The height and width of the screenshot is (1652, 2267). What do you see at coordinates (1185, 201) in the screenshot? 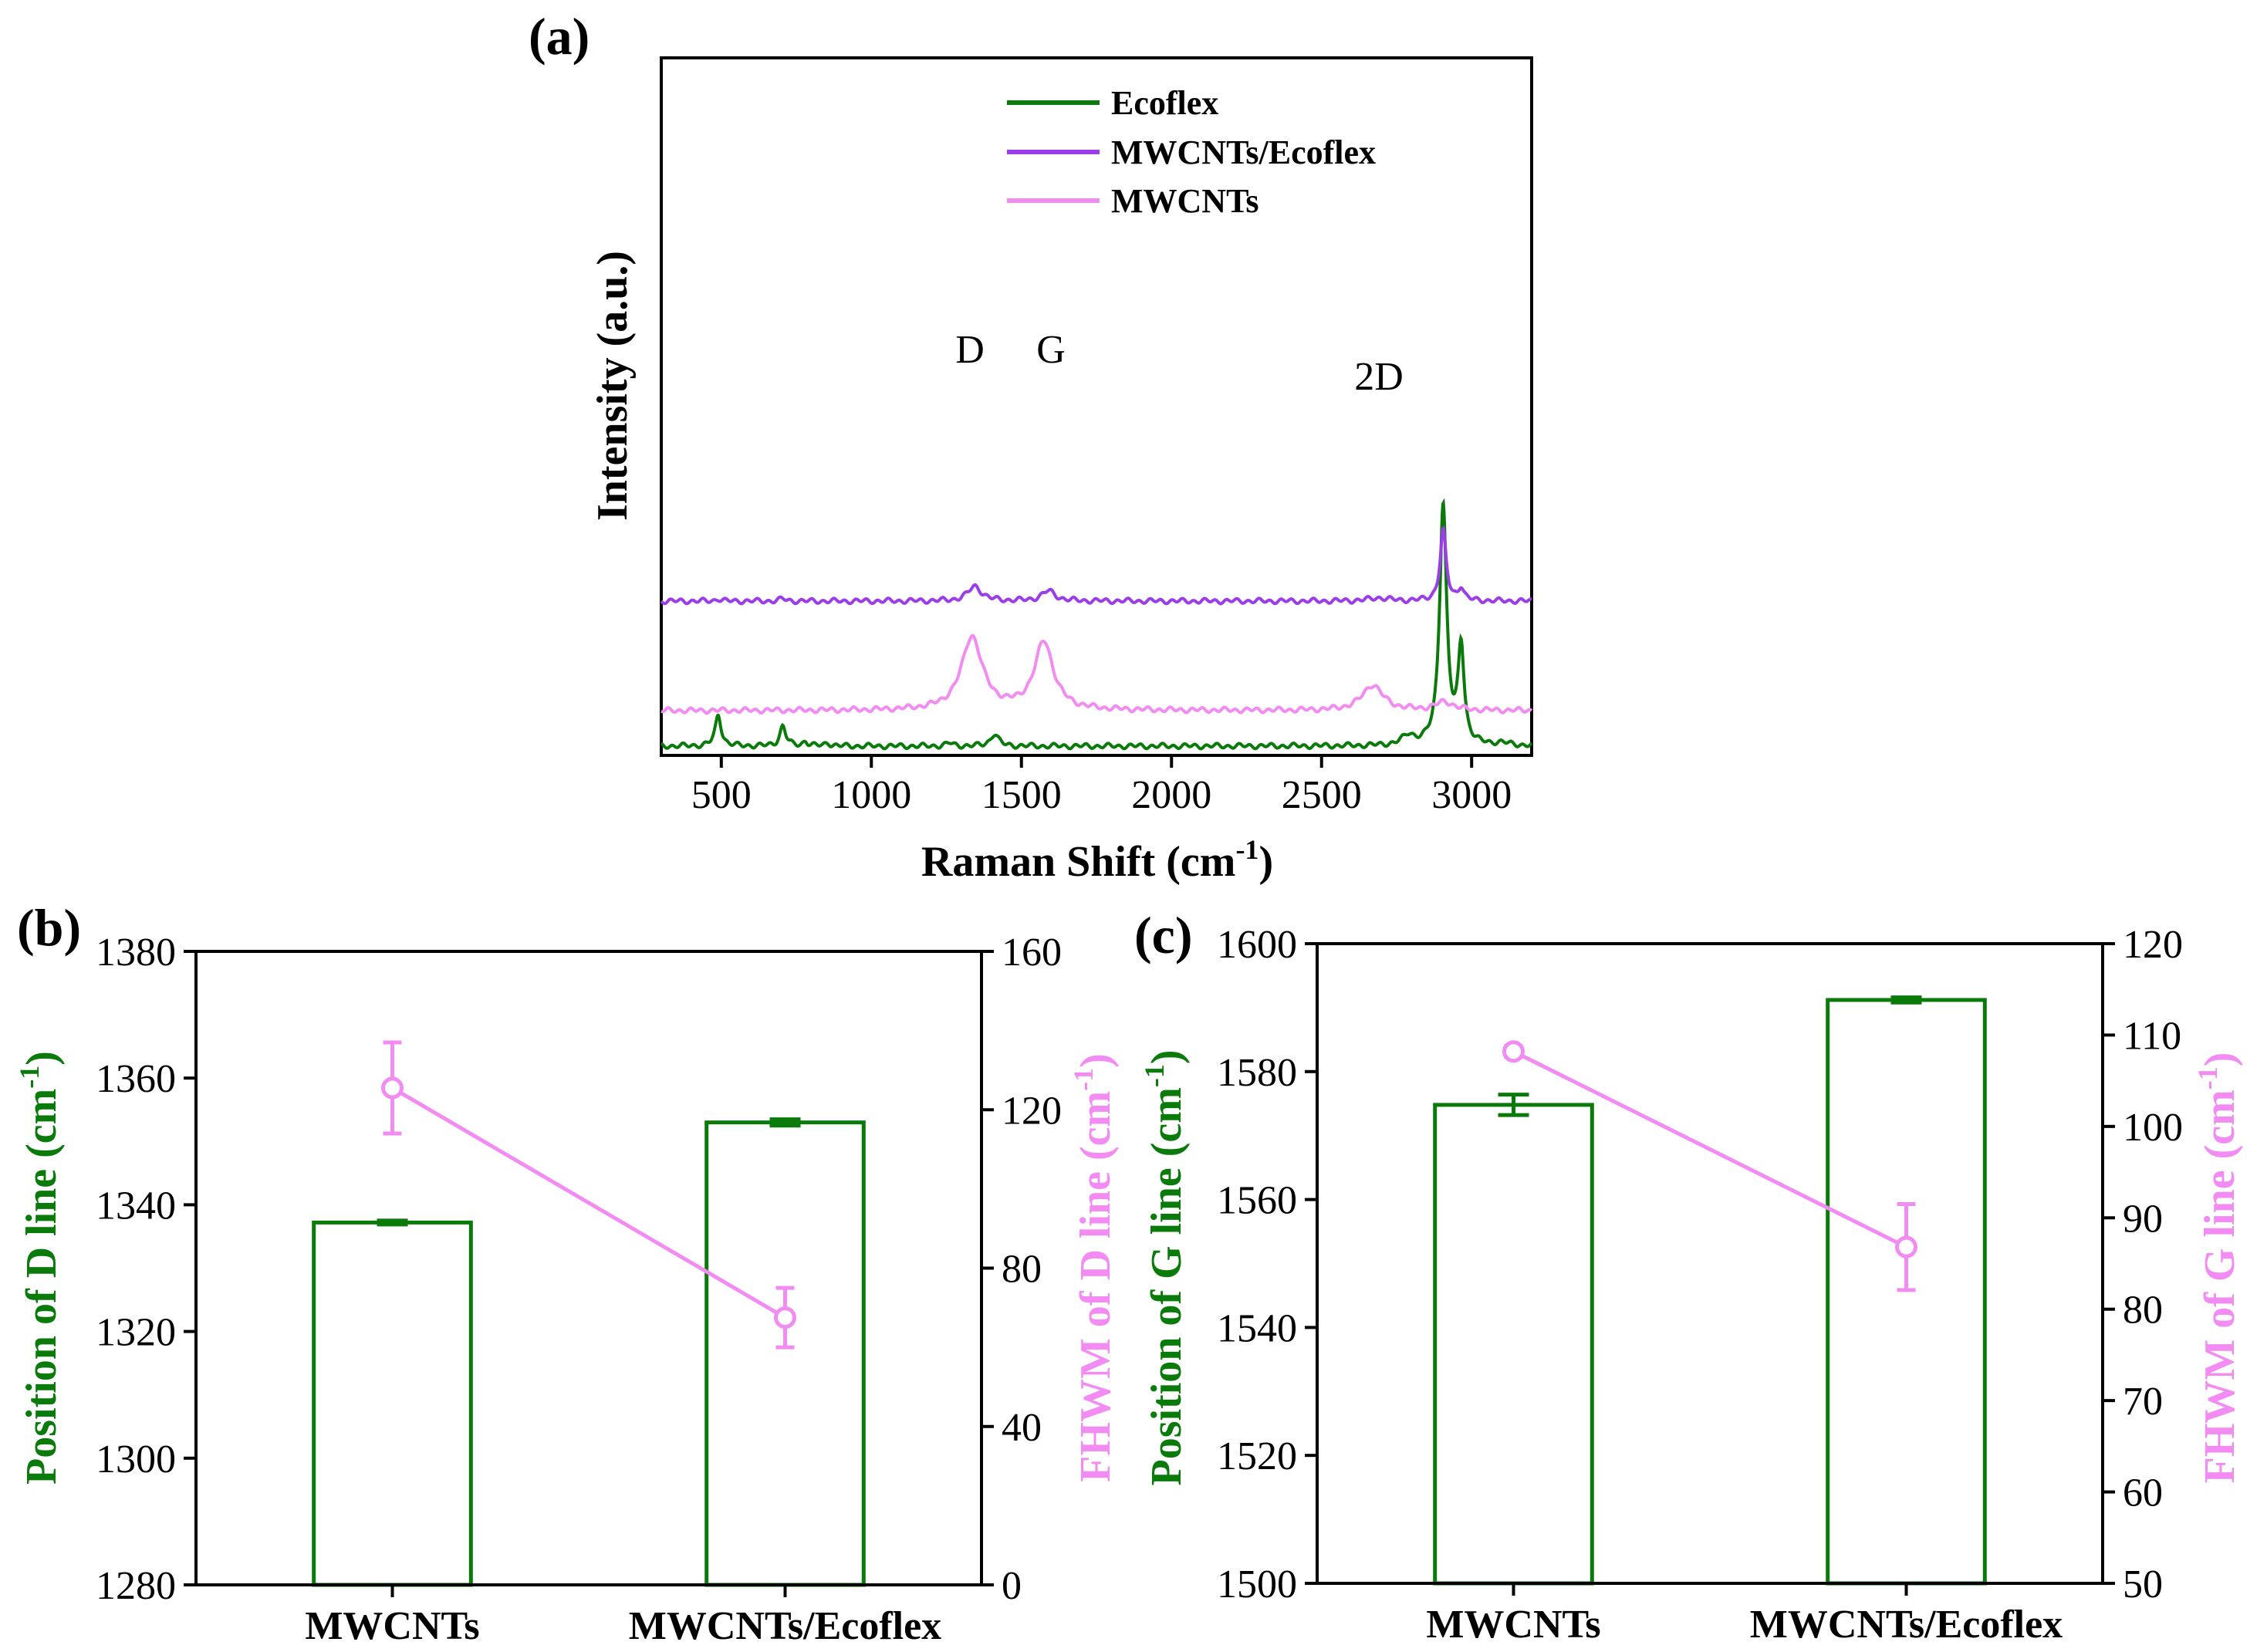
I see `legend-label-mwcnts: MWCNTs` at bounding box center [1185, 201].